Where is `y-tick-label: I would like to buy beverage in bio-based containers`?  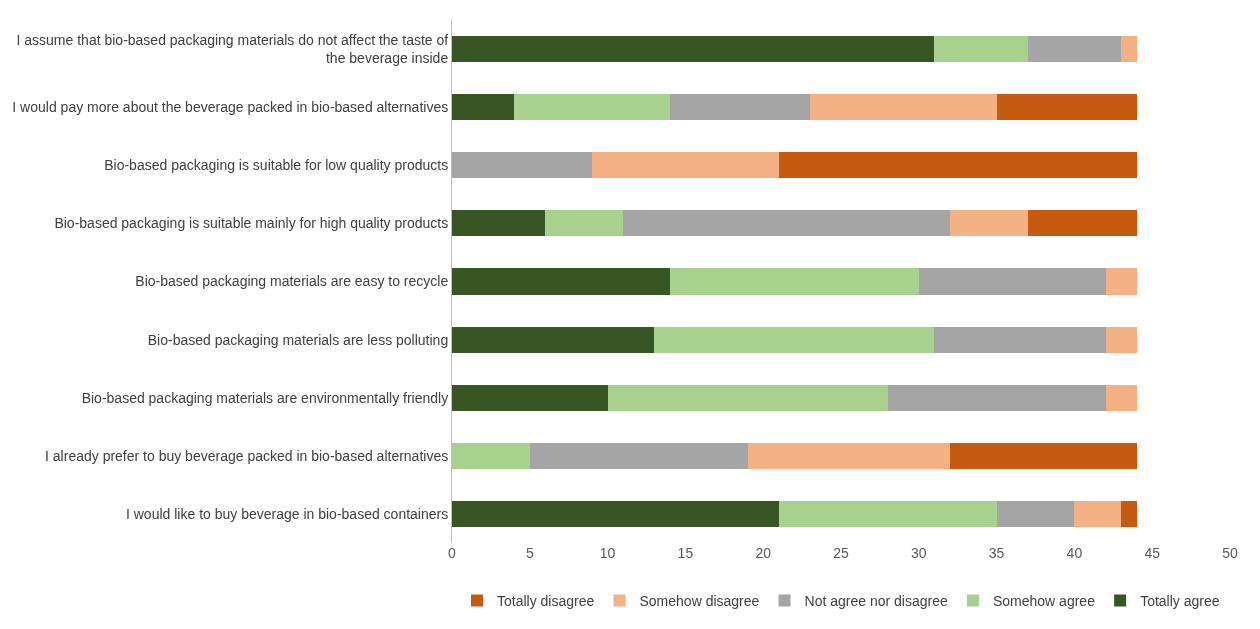 y-tick-label: I would like to buy beverage in bio-based containers is located at coordinates (287, 513).